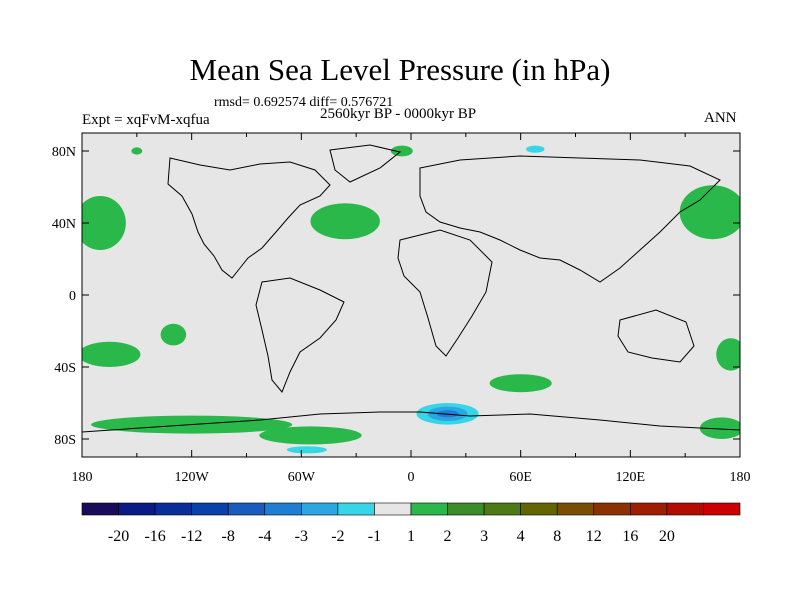  What do you see at coordinates (720, 118) in the screenshot?
I see `season-label: ANN` at bounding box center [720, 118].